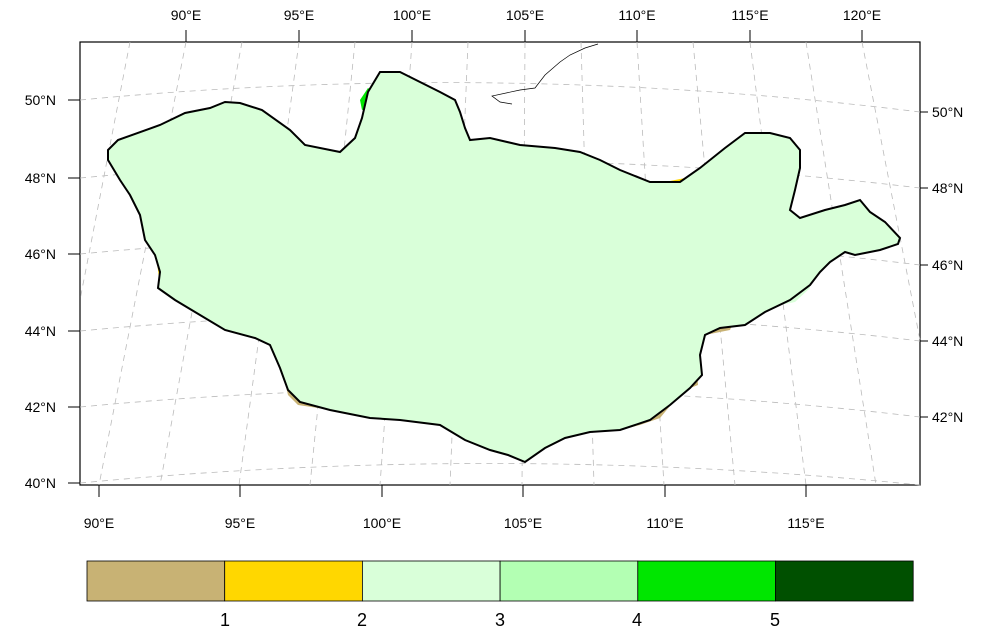 The image size is (996, 628). I want to click on left-lat-label: 42°N, so click(40, 407).